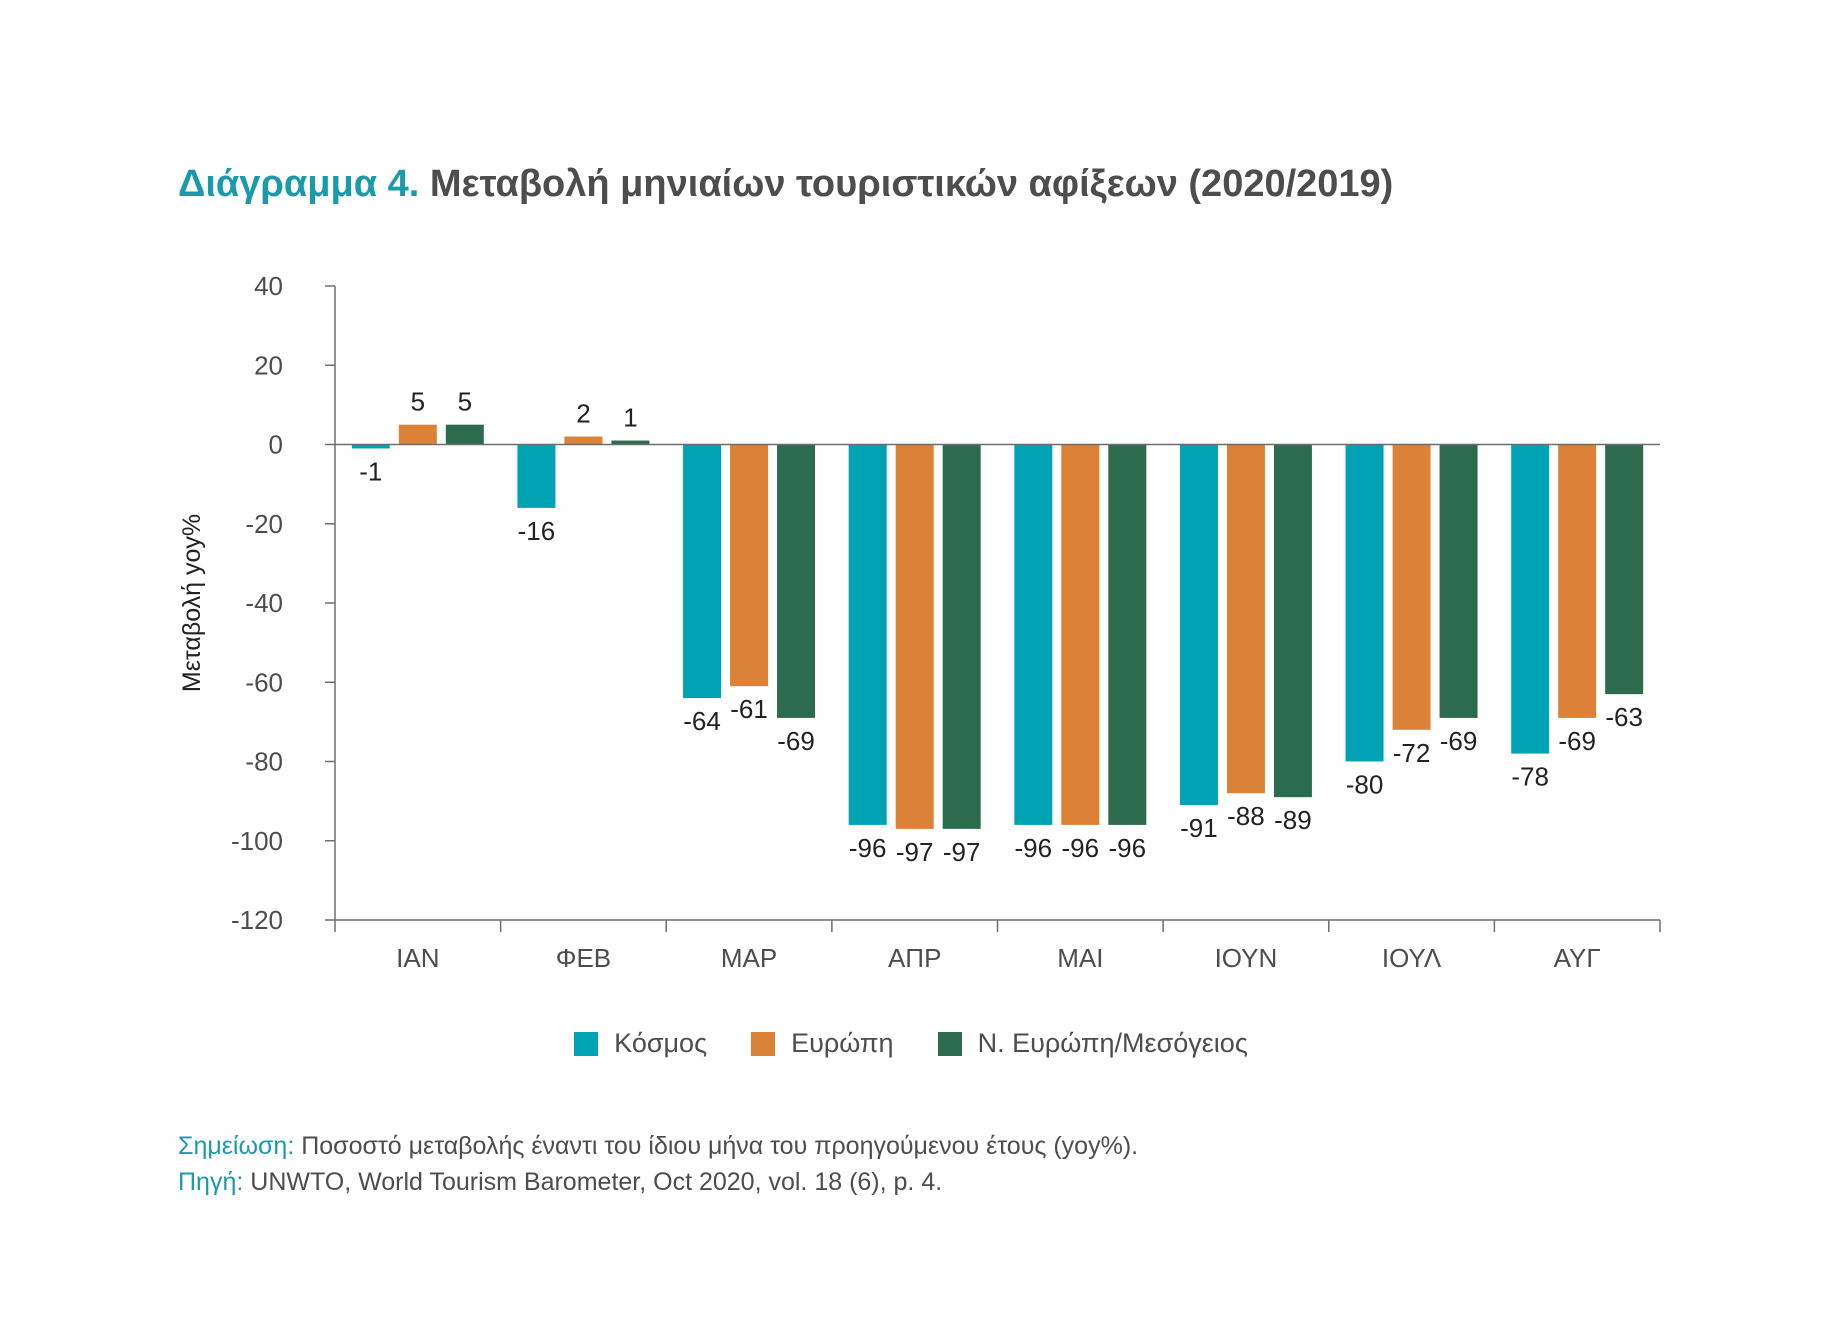  What do you see at coordinates (417, 958) in the screenshot?
I see `x-tick-label: ΙΑΝ` at bounding box center [417, 958].